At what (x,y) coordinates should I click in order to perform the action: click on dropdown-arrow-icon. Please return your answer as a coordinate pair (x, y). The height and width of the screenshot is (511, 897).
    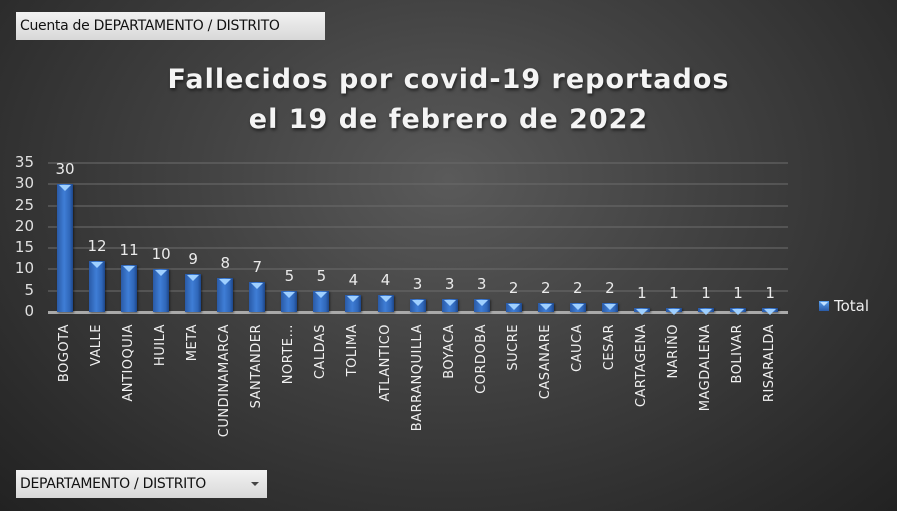
    Looking at the image, I should click on (255, 484).